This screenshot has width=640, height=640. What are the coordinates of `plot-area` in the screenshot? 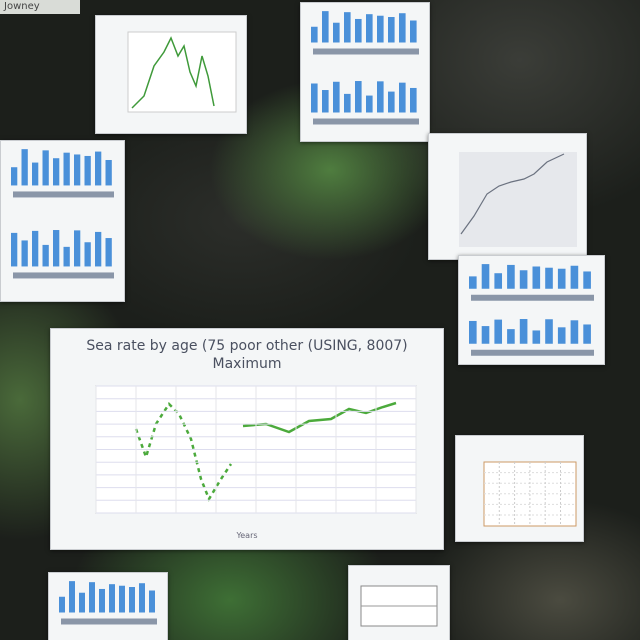 It's located at (182, 72).